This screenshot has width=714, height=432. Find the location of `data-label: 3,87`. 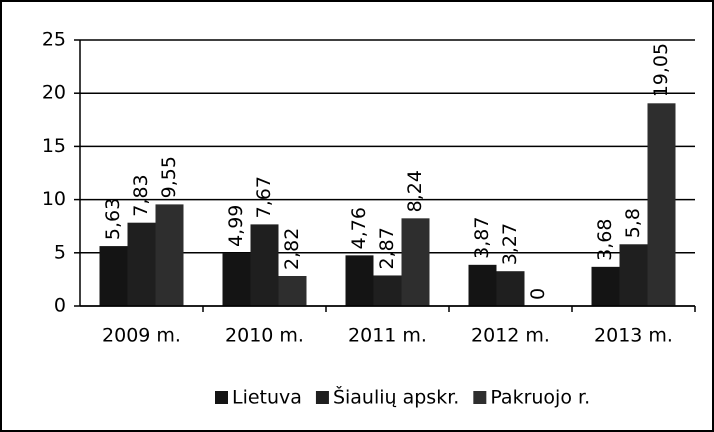

data-label: 3,87 is located at coordinates (482, 238).